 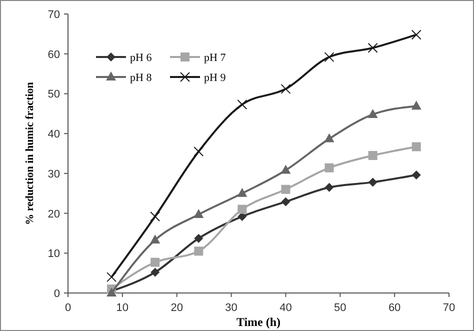 What do you see at coordinates (215, 58) in the screenshot?
I see `legend-label: pH 7` at bounding box center [215, 58].